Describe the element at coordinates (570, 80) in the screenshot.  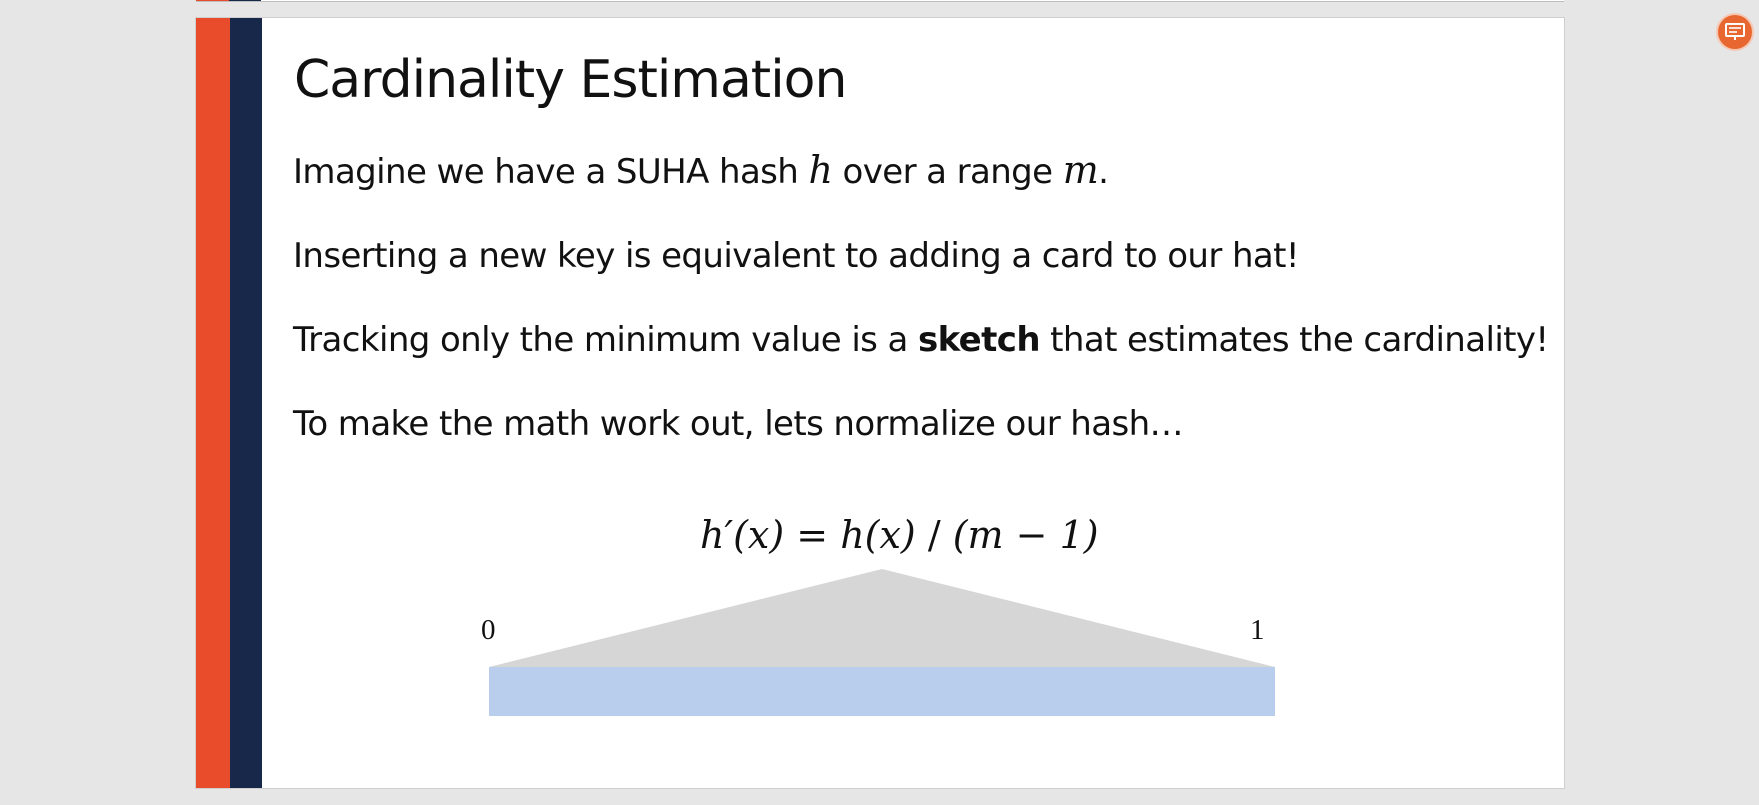
I see `slide-title: Cardinality Estimation` at that location.